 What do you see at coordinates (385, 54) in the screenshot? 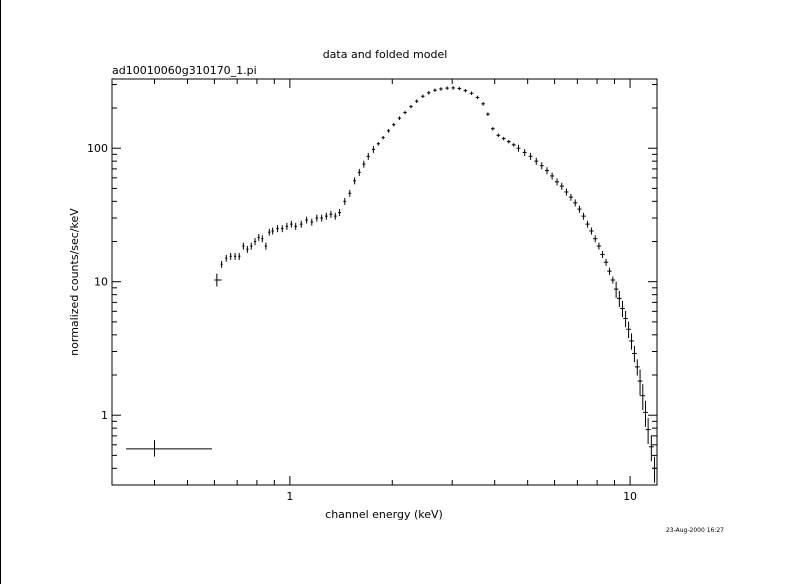
I see `chart-title: data and folded model` at bounding box center [385, 54].